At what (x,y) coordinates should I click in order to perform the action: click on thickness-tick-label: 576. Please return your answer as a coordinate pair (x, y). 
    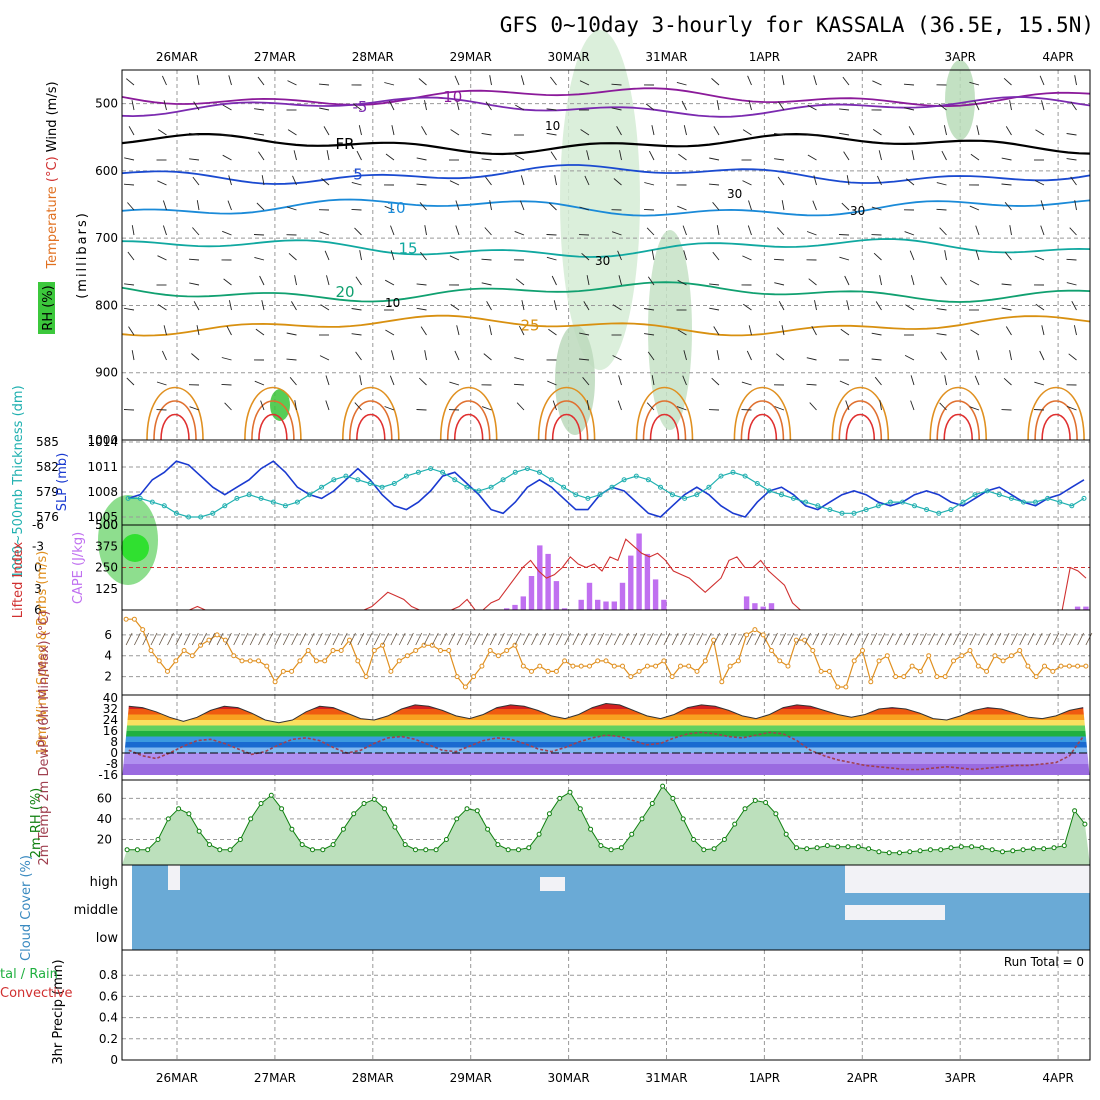
    Looking at the image, I should click on (47, 517).